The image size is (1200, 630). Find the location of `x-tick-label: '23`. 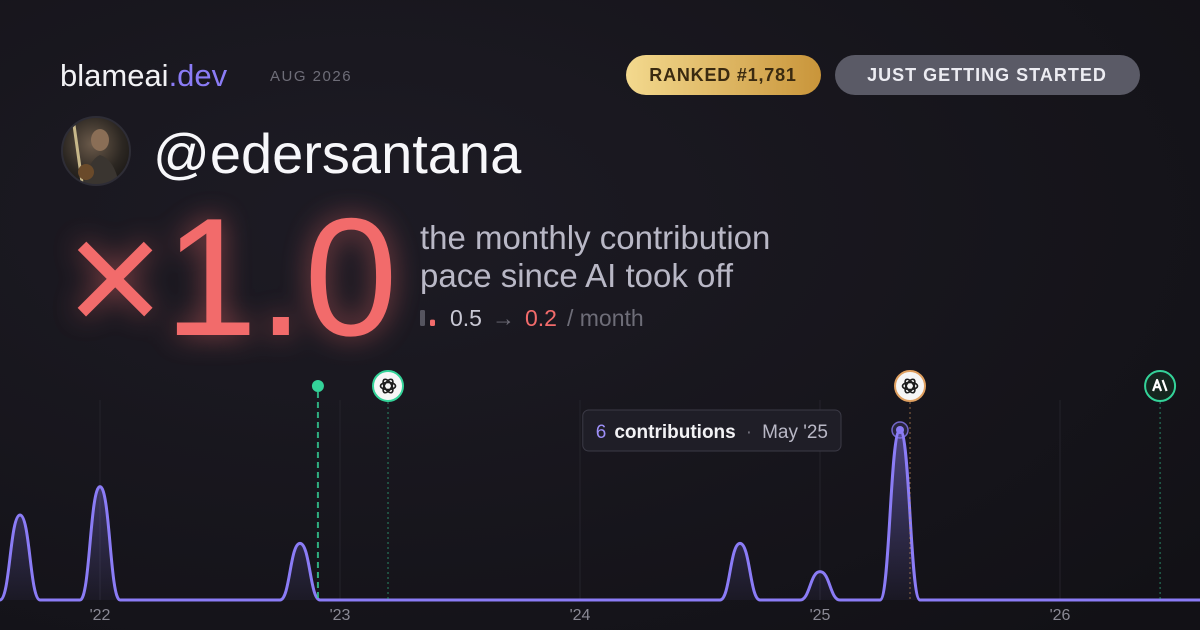

x-tick-label: '23 is located at coordinates (340, 615).